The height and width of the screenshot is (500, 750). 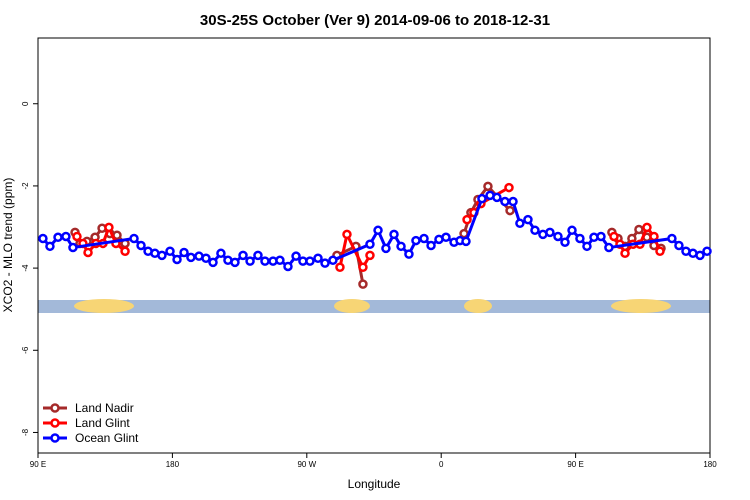 What do you see at coordinates (104, 408) in the screenshot?
I see `legend-label: Land Nadir` at bounding box center [104, 408].